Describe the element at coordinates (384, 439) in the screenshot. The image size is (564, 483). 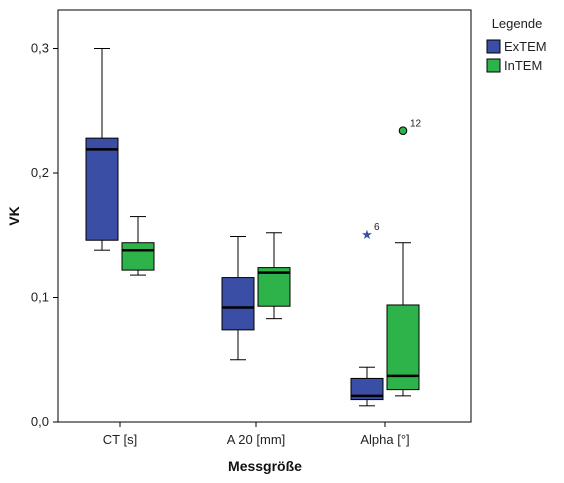
I see `x-tick-label: Alpha [°]` at that location.